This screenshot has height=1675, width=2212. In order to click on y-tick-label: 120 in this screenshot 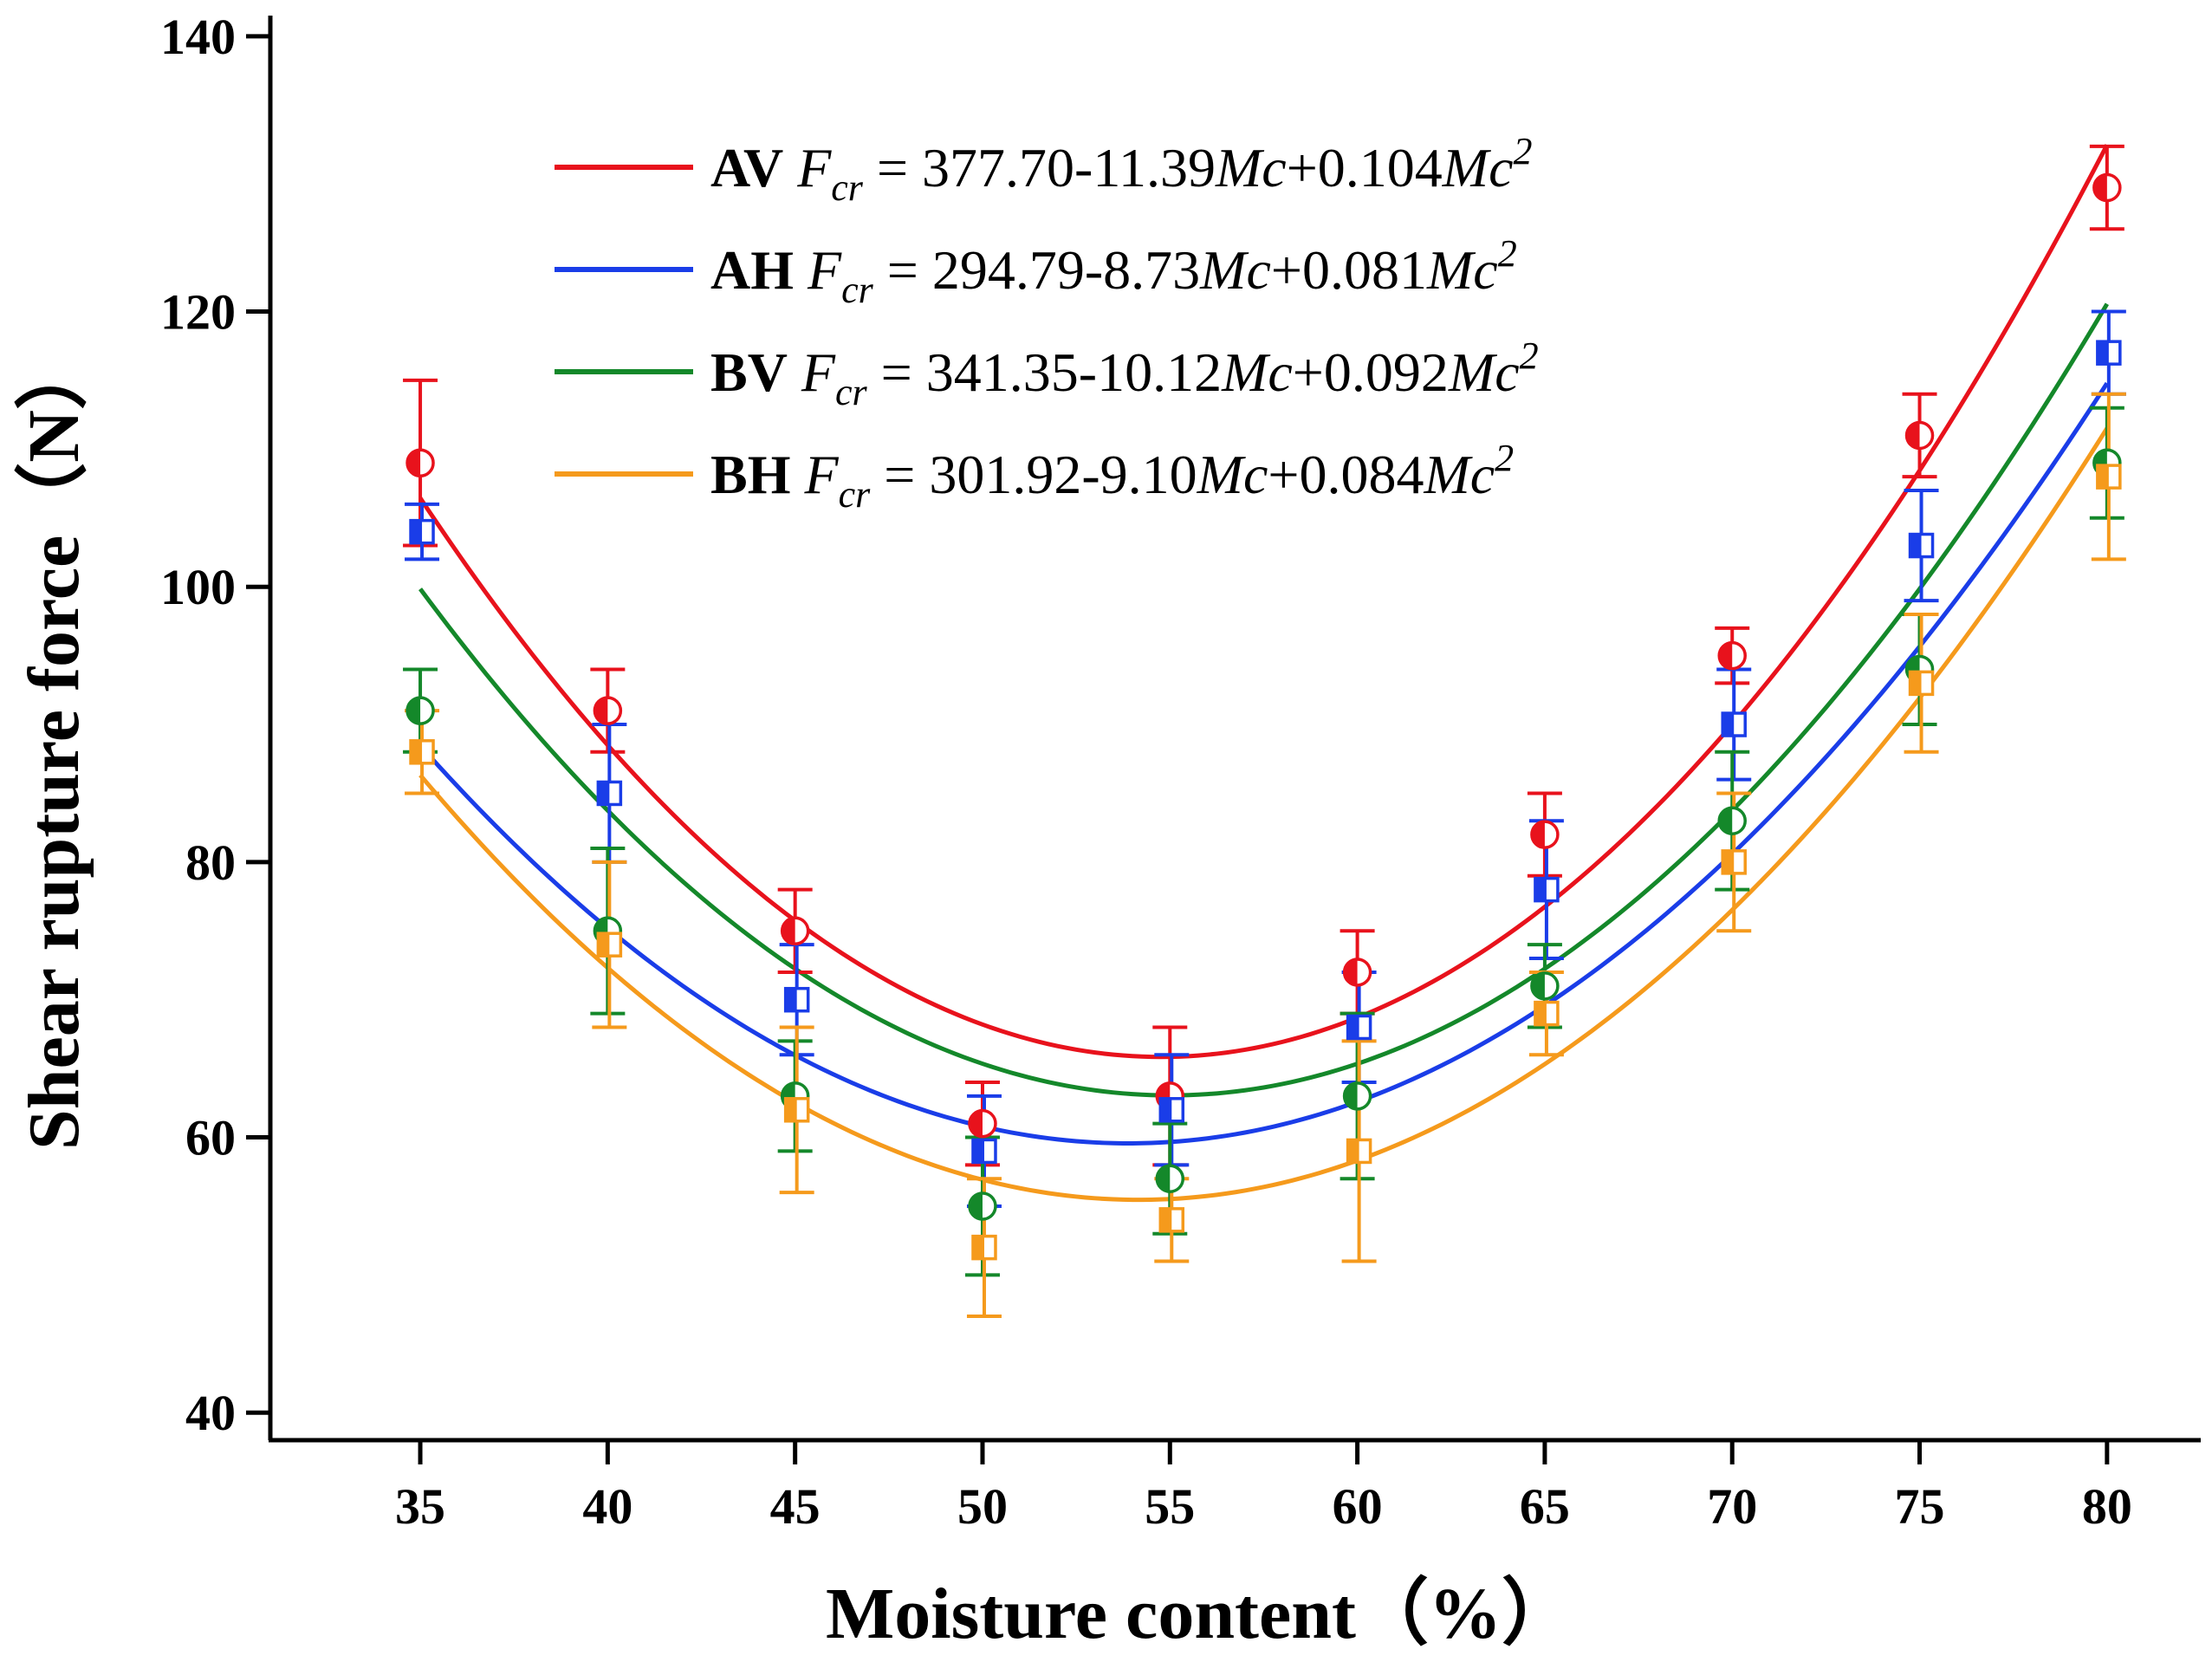, I will do `click(198, 312)`.